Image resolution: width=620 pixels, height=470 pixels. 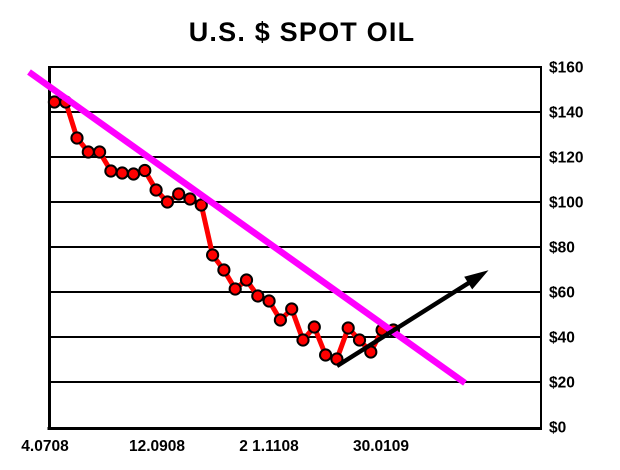 What do you see at coordinates (566, 203) in the screenshot?
I see `svg-text: $100` at bounding box center [566, 203].